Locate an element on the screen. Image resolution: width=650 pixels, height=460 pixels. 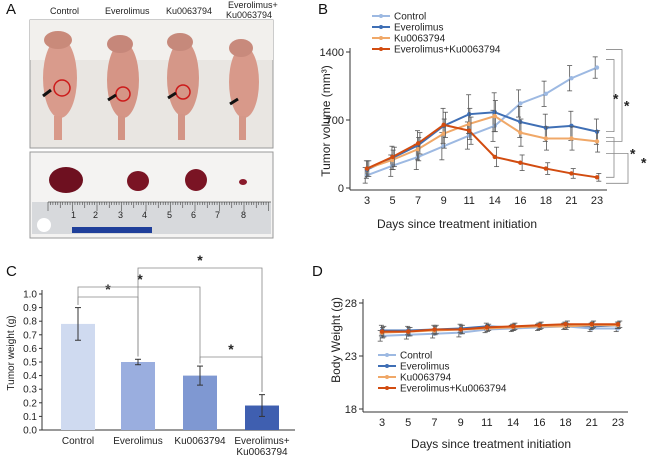
chart-c-ylabel: Tumor weight (g) is located at coordinates (11, 352).